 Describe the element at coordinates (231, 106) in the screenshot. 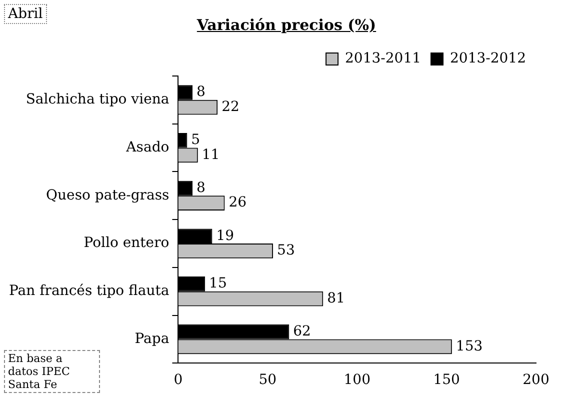

I see `data-label: 22` at that location.